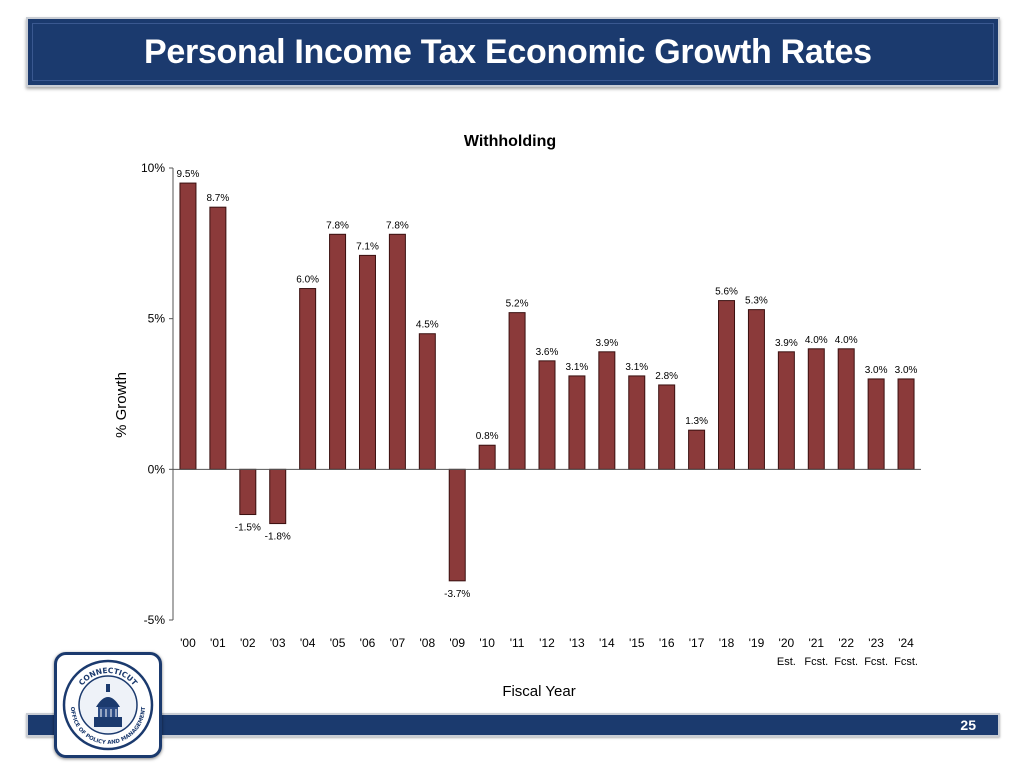  Describe the element at coordinates (308, 643) in the screenshot. I see `x-tick-label: '04` at that location.